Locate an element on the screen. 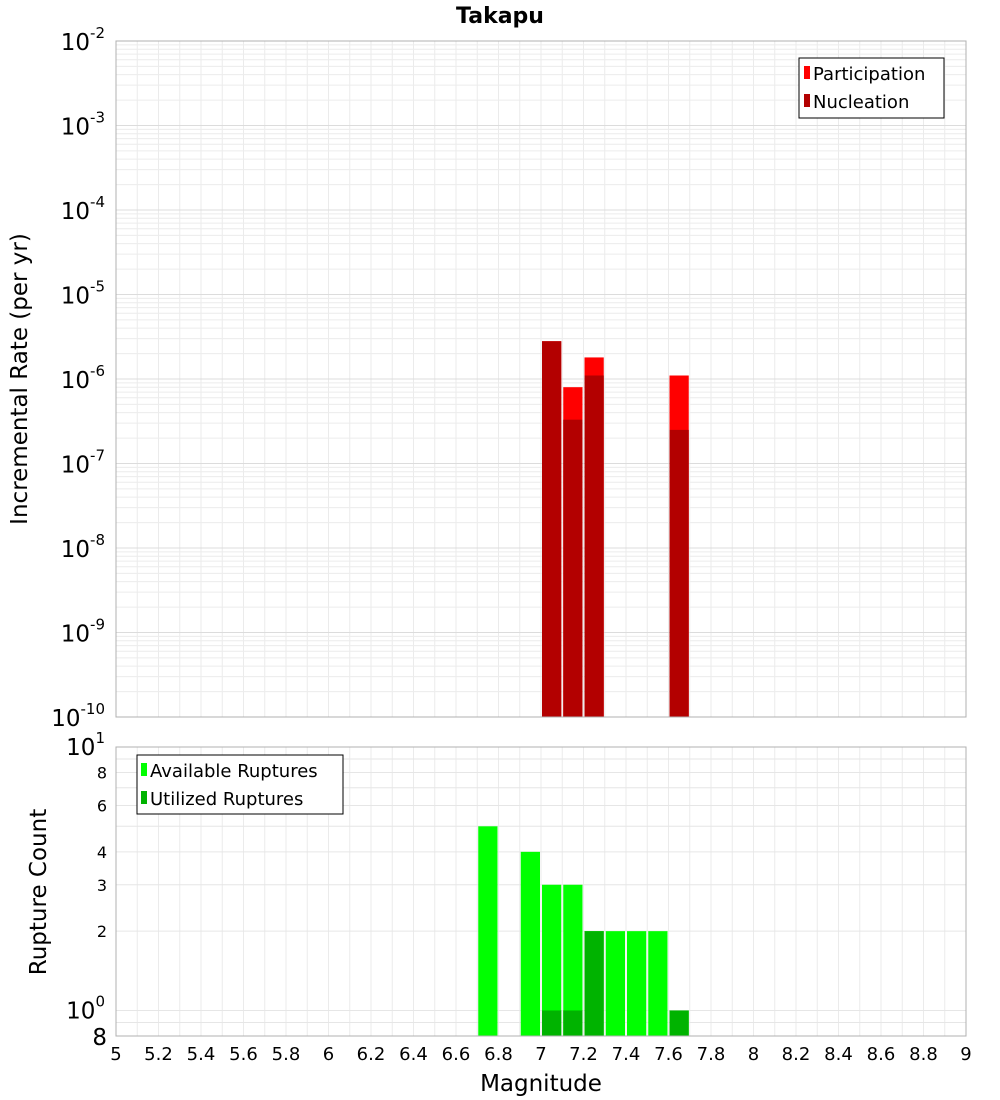 This screenshot has width=1000, height=1100. top-bars is located at coordinates (615, 529).